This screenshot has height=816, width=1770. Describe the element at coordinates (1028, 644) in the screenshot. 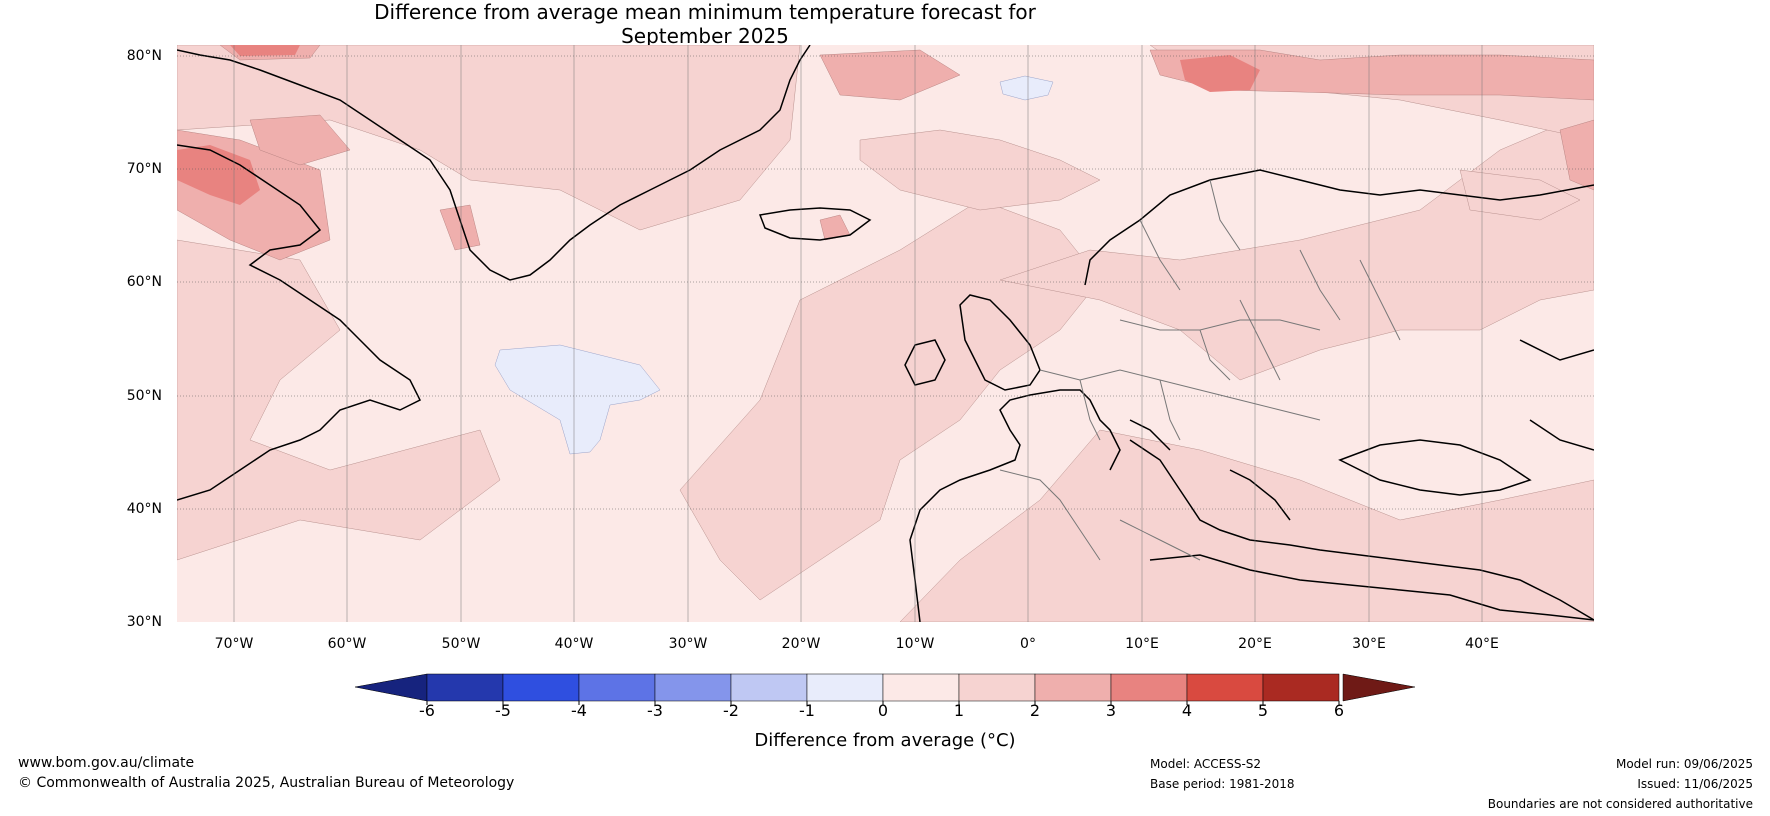

I see `lon-label-0: 0°` at that location.